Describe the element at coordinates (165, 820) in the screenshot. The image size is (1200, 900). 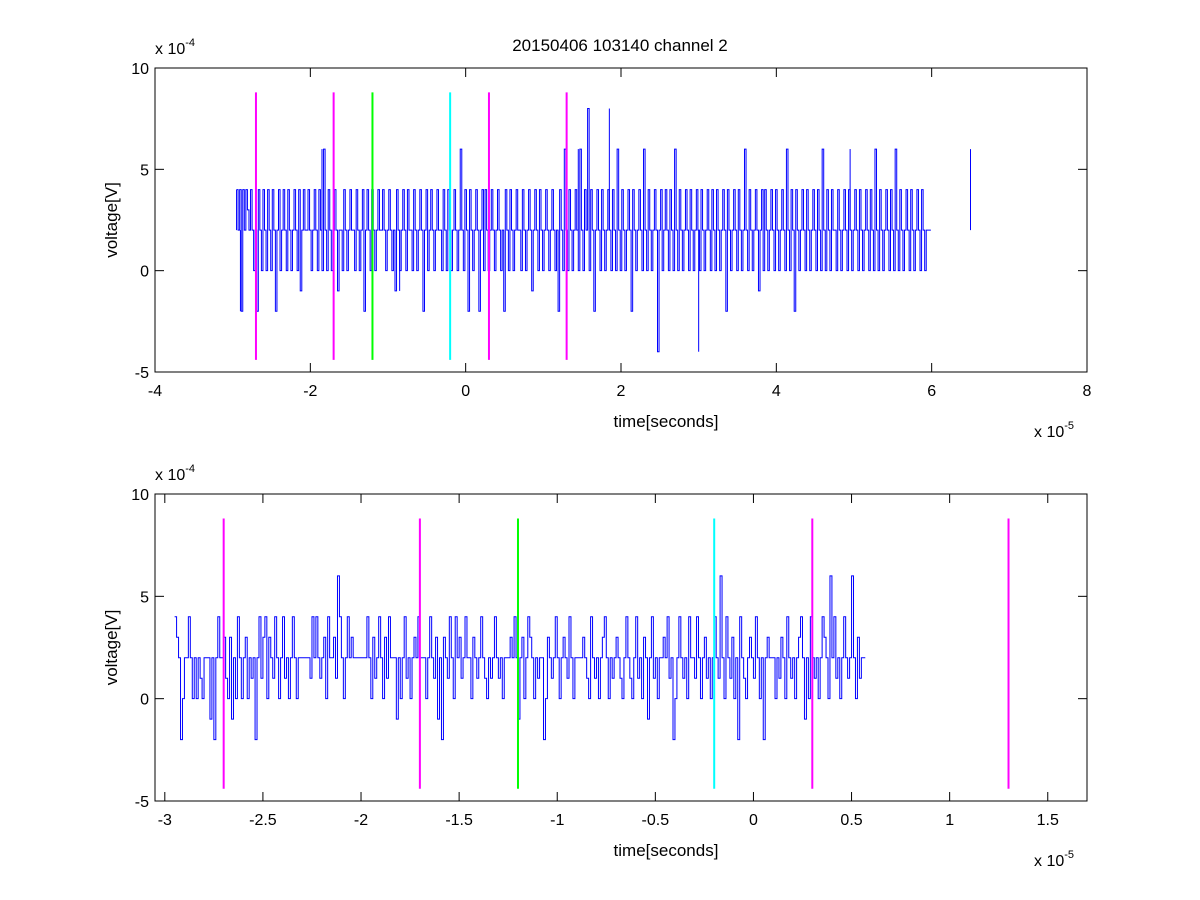
I see `x-tick-label: -3` at that location.